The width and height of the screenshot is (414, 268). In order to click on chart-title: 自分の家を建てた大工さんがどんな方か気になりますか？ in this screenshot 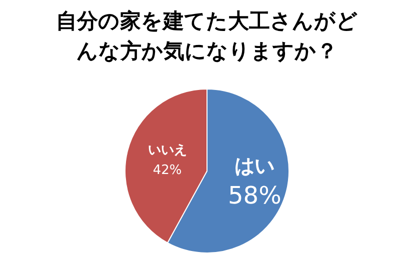, I will do `click(207, 36)`.